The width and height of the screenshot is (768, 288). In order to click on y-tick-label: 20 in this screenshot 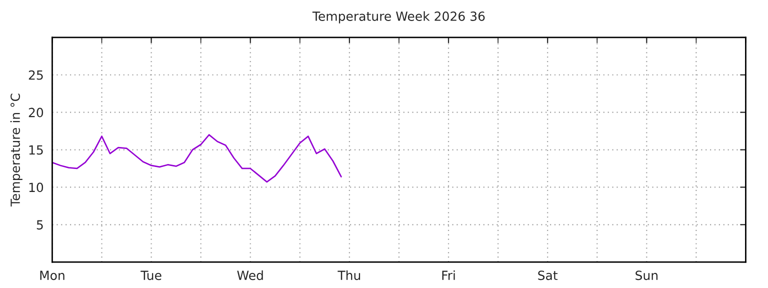, I will do `click(36, 113)`.